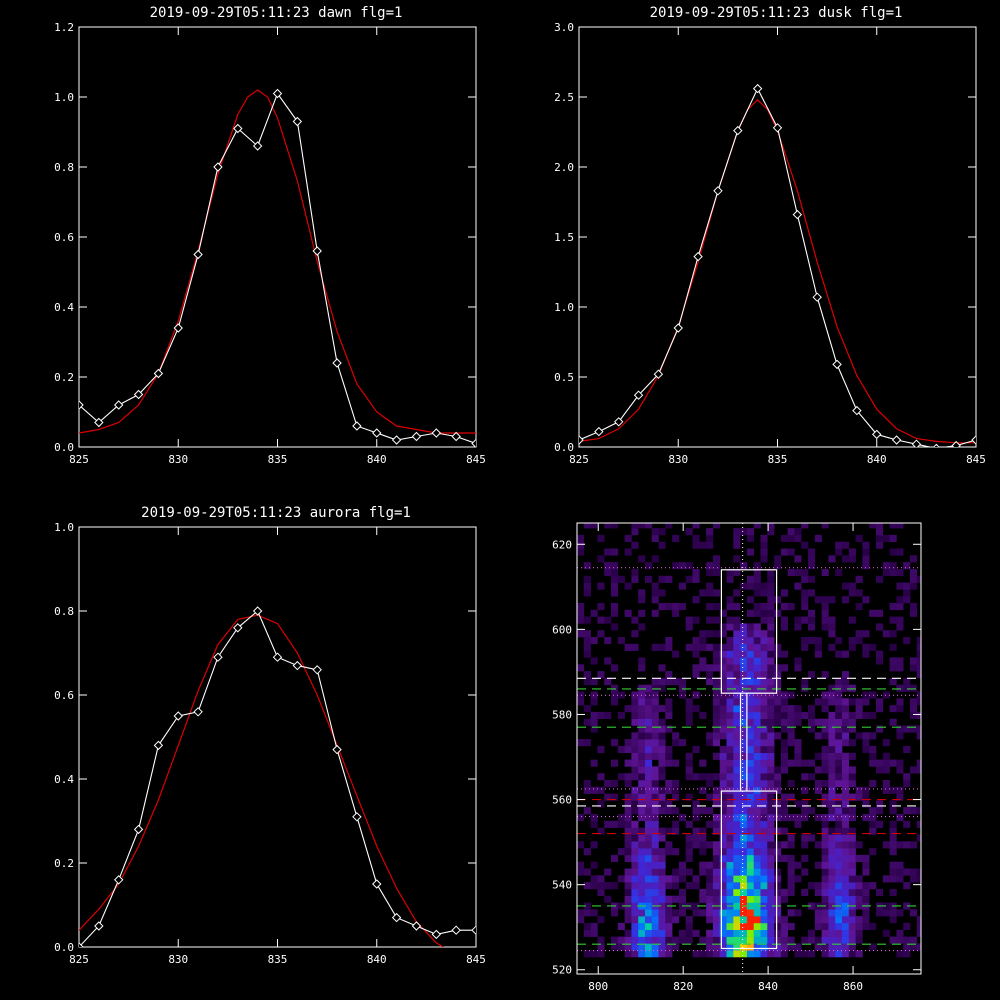 The width and height of the screenshot is (1000, 1000). What do you see at coordinates (64, 695) in the screenshot?
I see `y-tick-label: 0.6` at bounding box center [64, 695].